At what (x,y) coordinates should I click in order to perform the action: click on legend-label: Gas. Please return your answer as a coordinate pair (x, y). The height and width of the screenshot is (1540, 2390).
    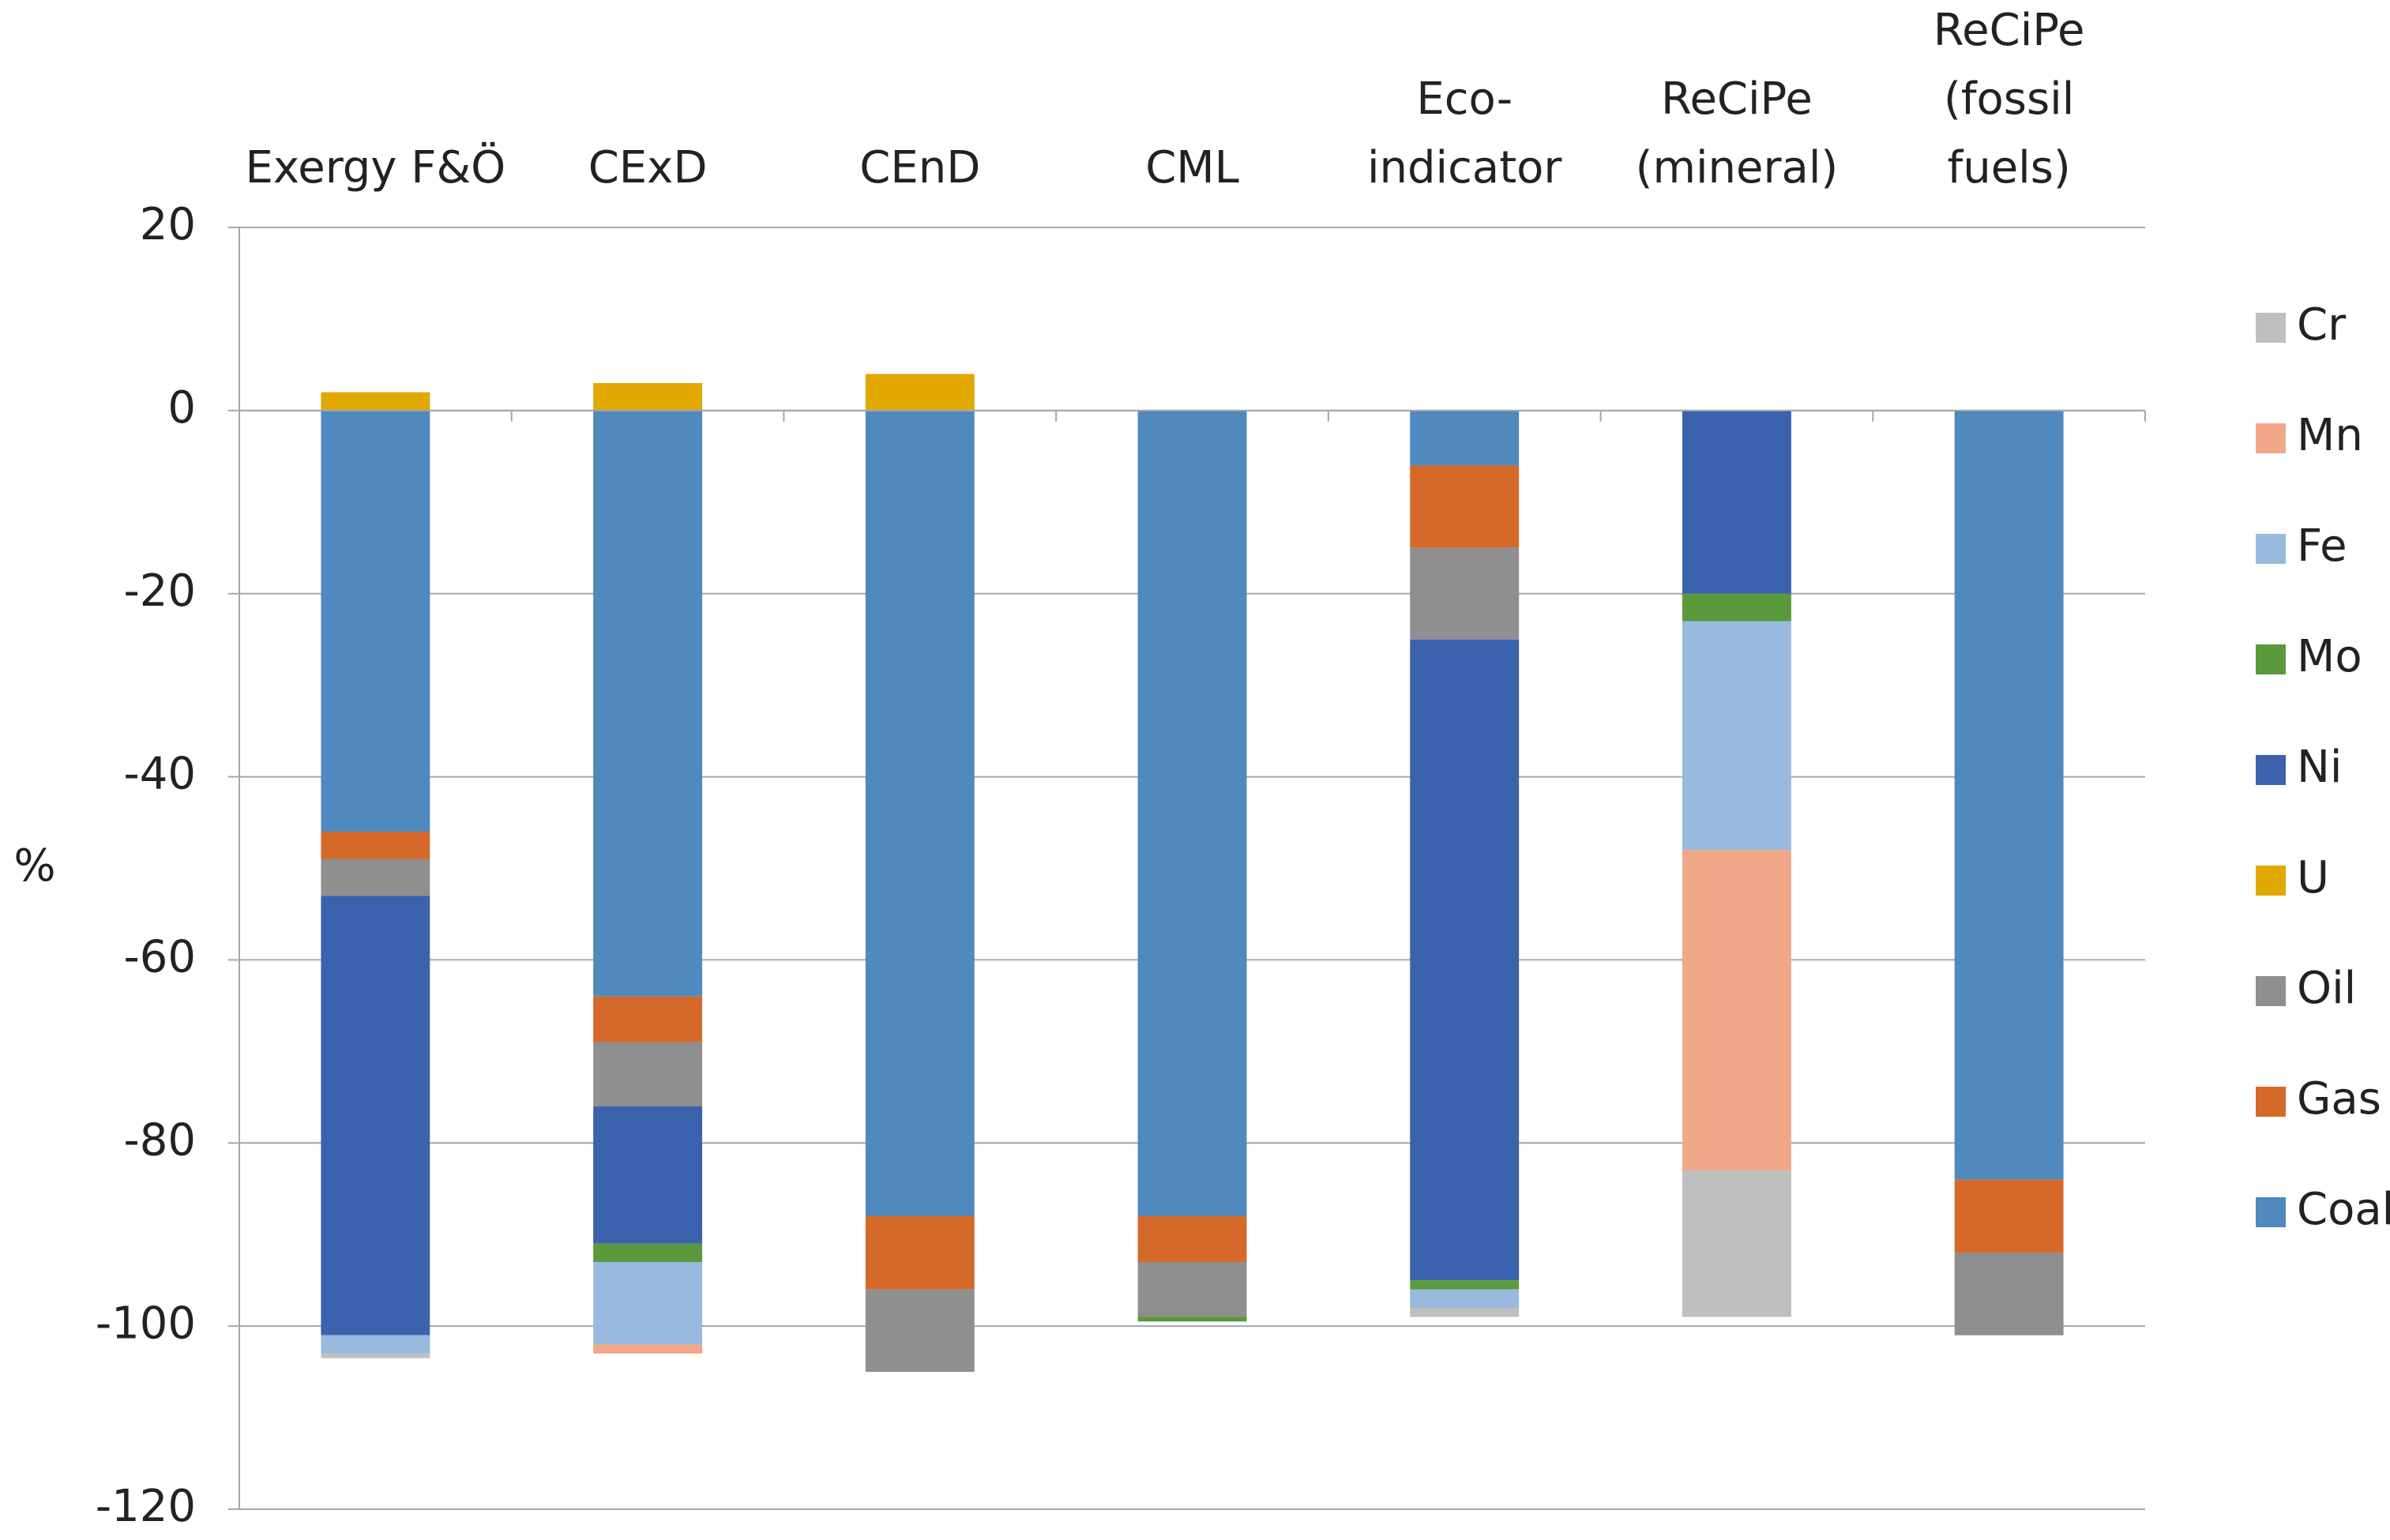
    Looking at the image, I should click on (2339, 1099).